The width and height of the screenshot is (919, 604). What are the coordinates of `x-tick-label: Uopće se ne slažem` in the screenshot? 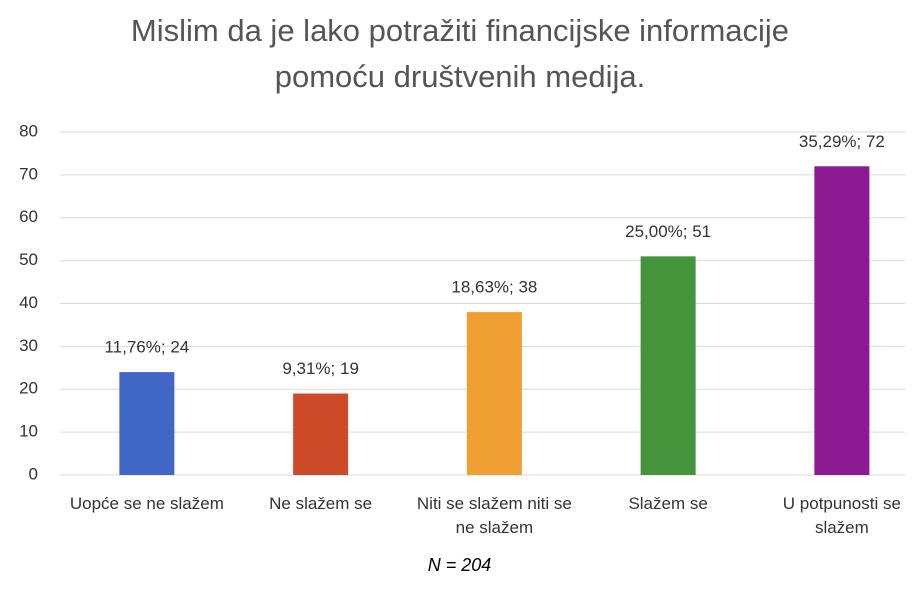 It's located at (146, 503).